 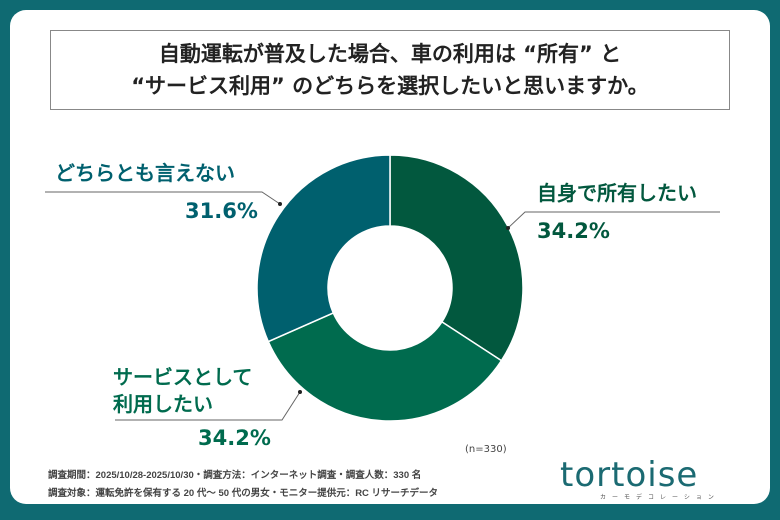 What do you see at coordinates (486, 449) in the screenshot?
I see `sample-size: (n=330)` at bounding box center [486, 449].